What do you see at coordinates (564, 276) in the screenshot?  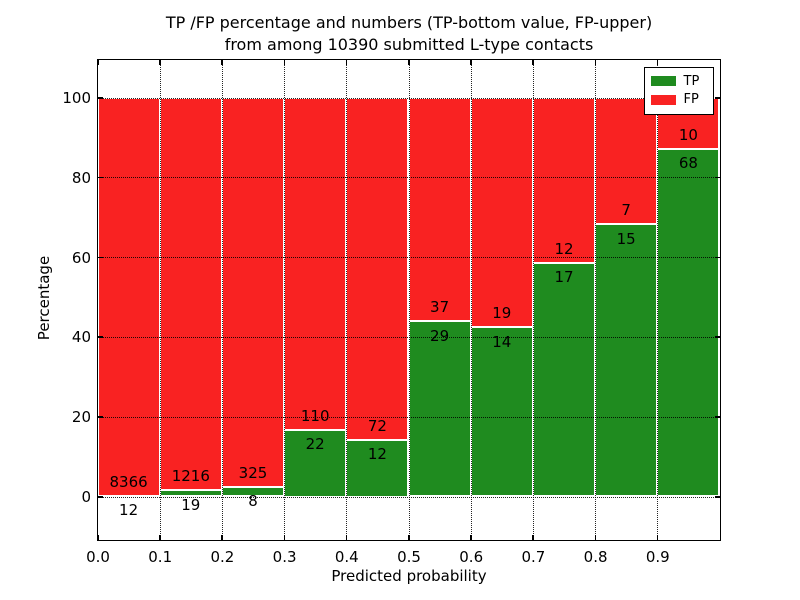 I see `bar-count-tp: 17` at bounding box center [564, 276].